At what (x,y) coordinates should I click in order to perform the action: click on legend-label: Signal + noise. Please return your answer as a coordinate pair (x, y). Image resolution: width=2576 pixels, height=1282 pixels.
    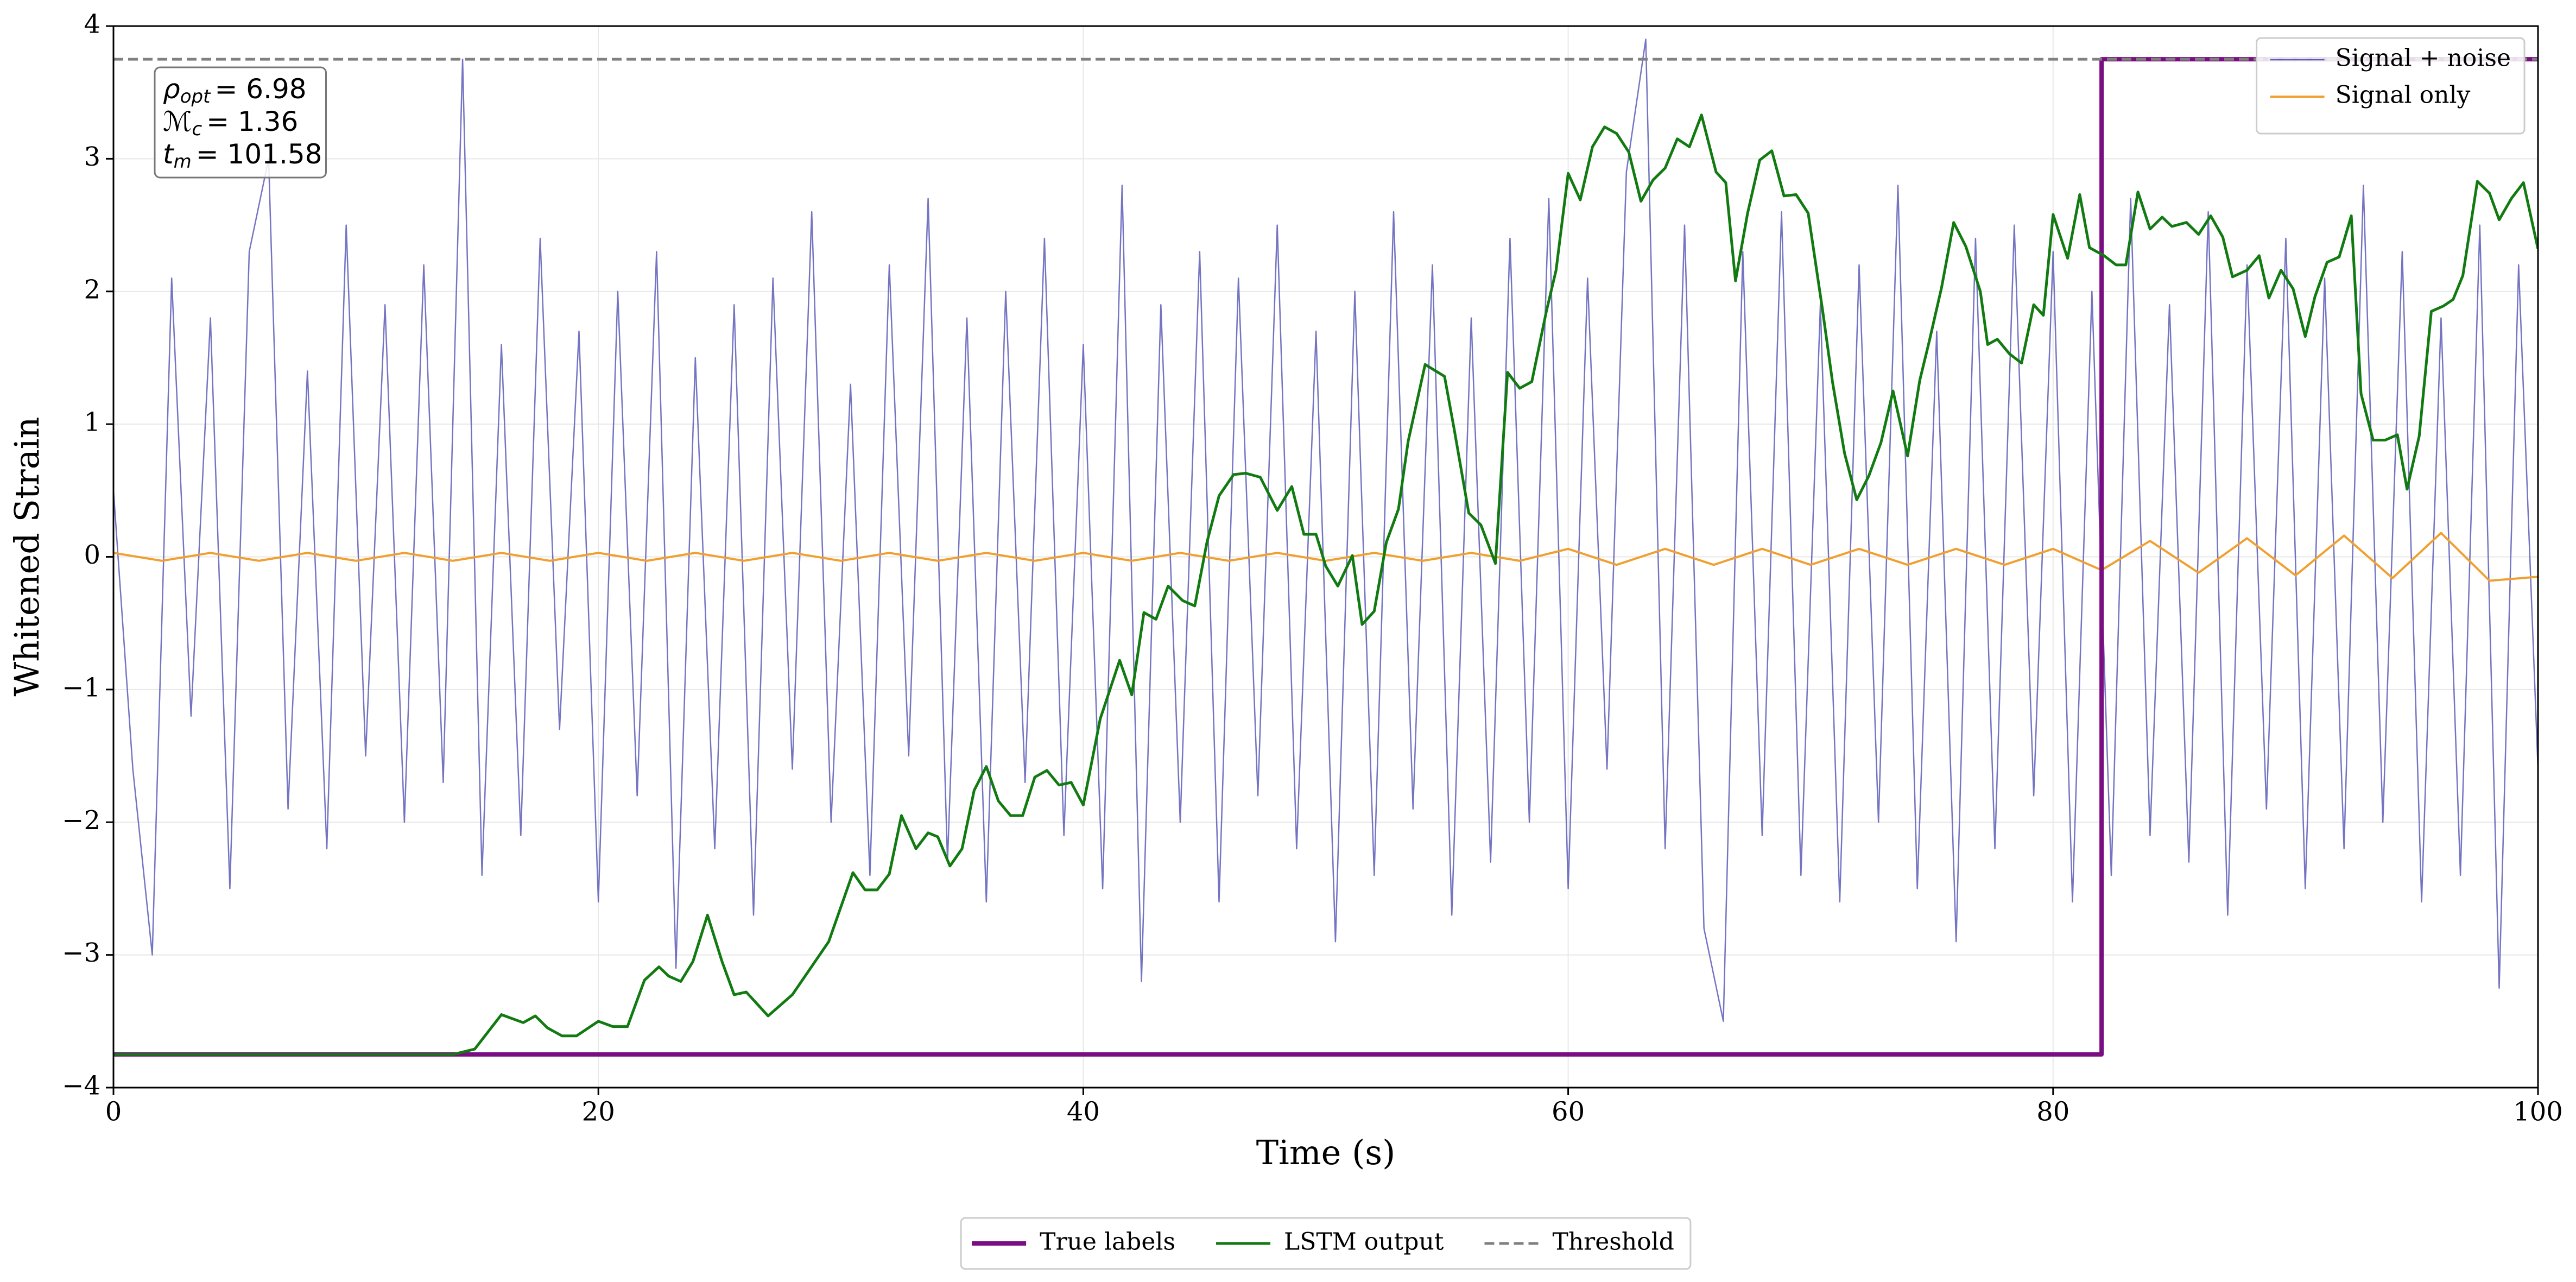
    Looking at the image, I should click on (2423, 58).